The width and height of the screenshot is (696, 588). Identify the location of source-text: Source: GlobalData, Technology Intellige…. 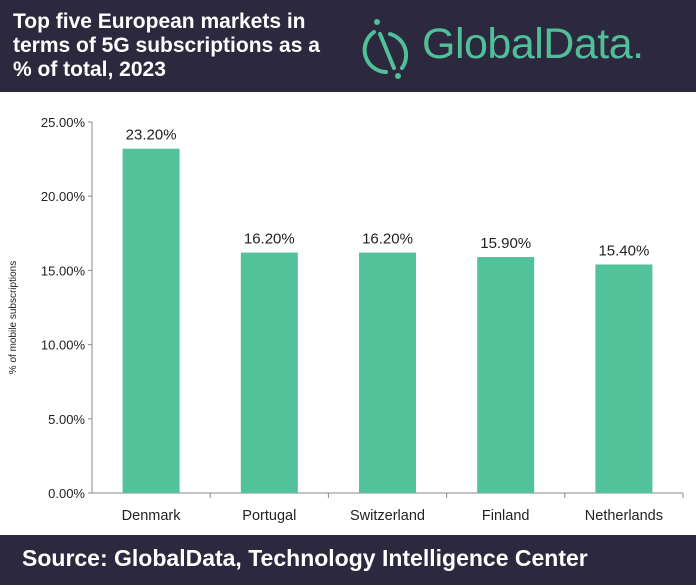
(305, 558).